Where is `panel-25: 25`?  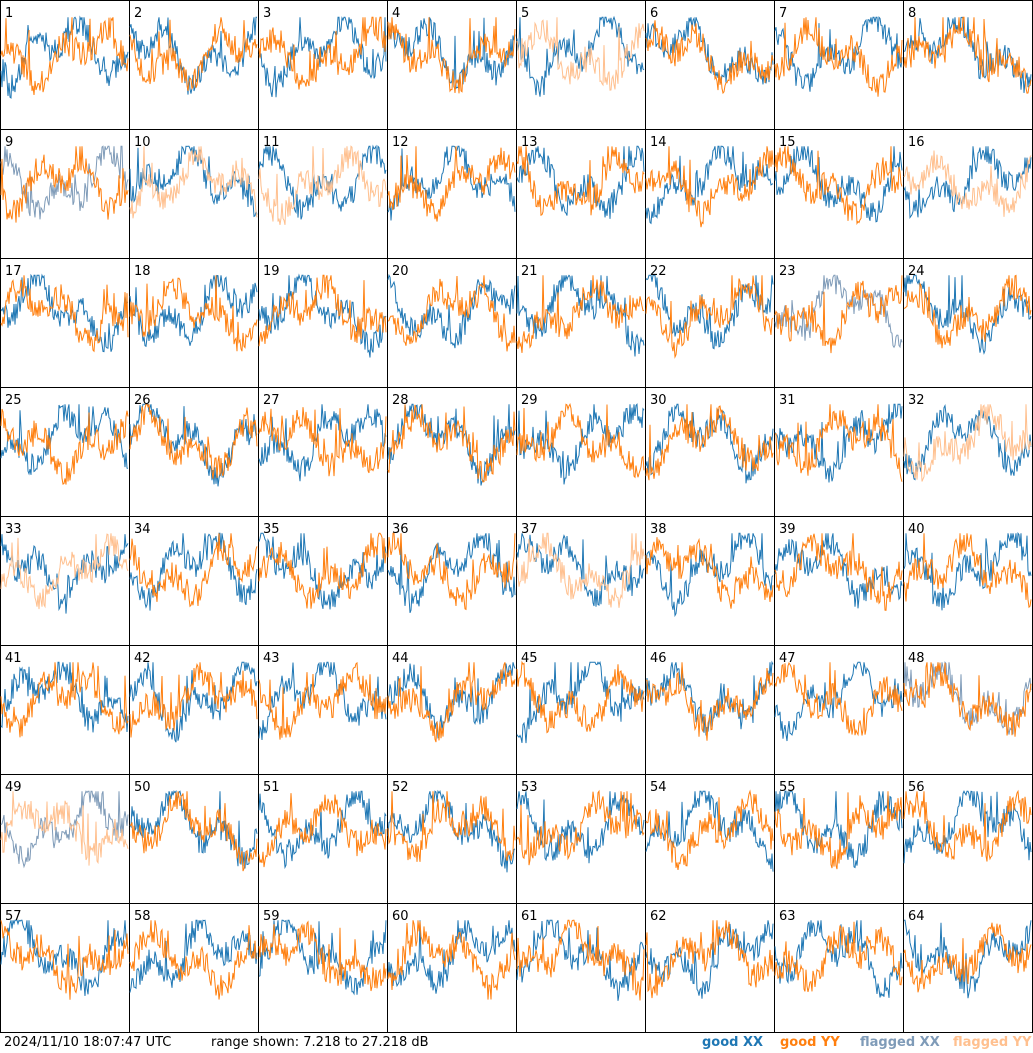
panel-25: 25 is located at coordinates (65, 452).